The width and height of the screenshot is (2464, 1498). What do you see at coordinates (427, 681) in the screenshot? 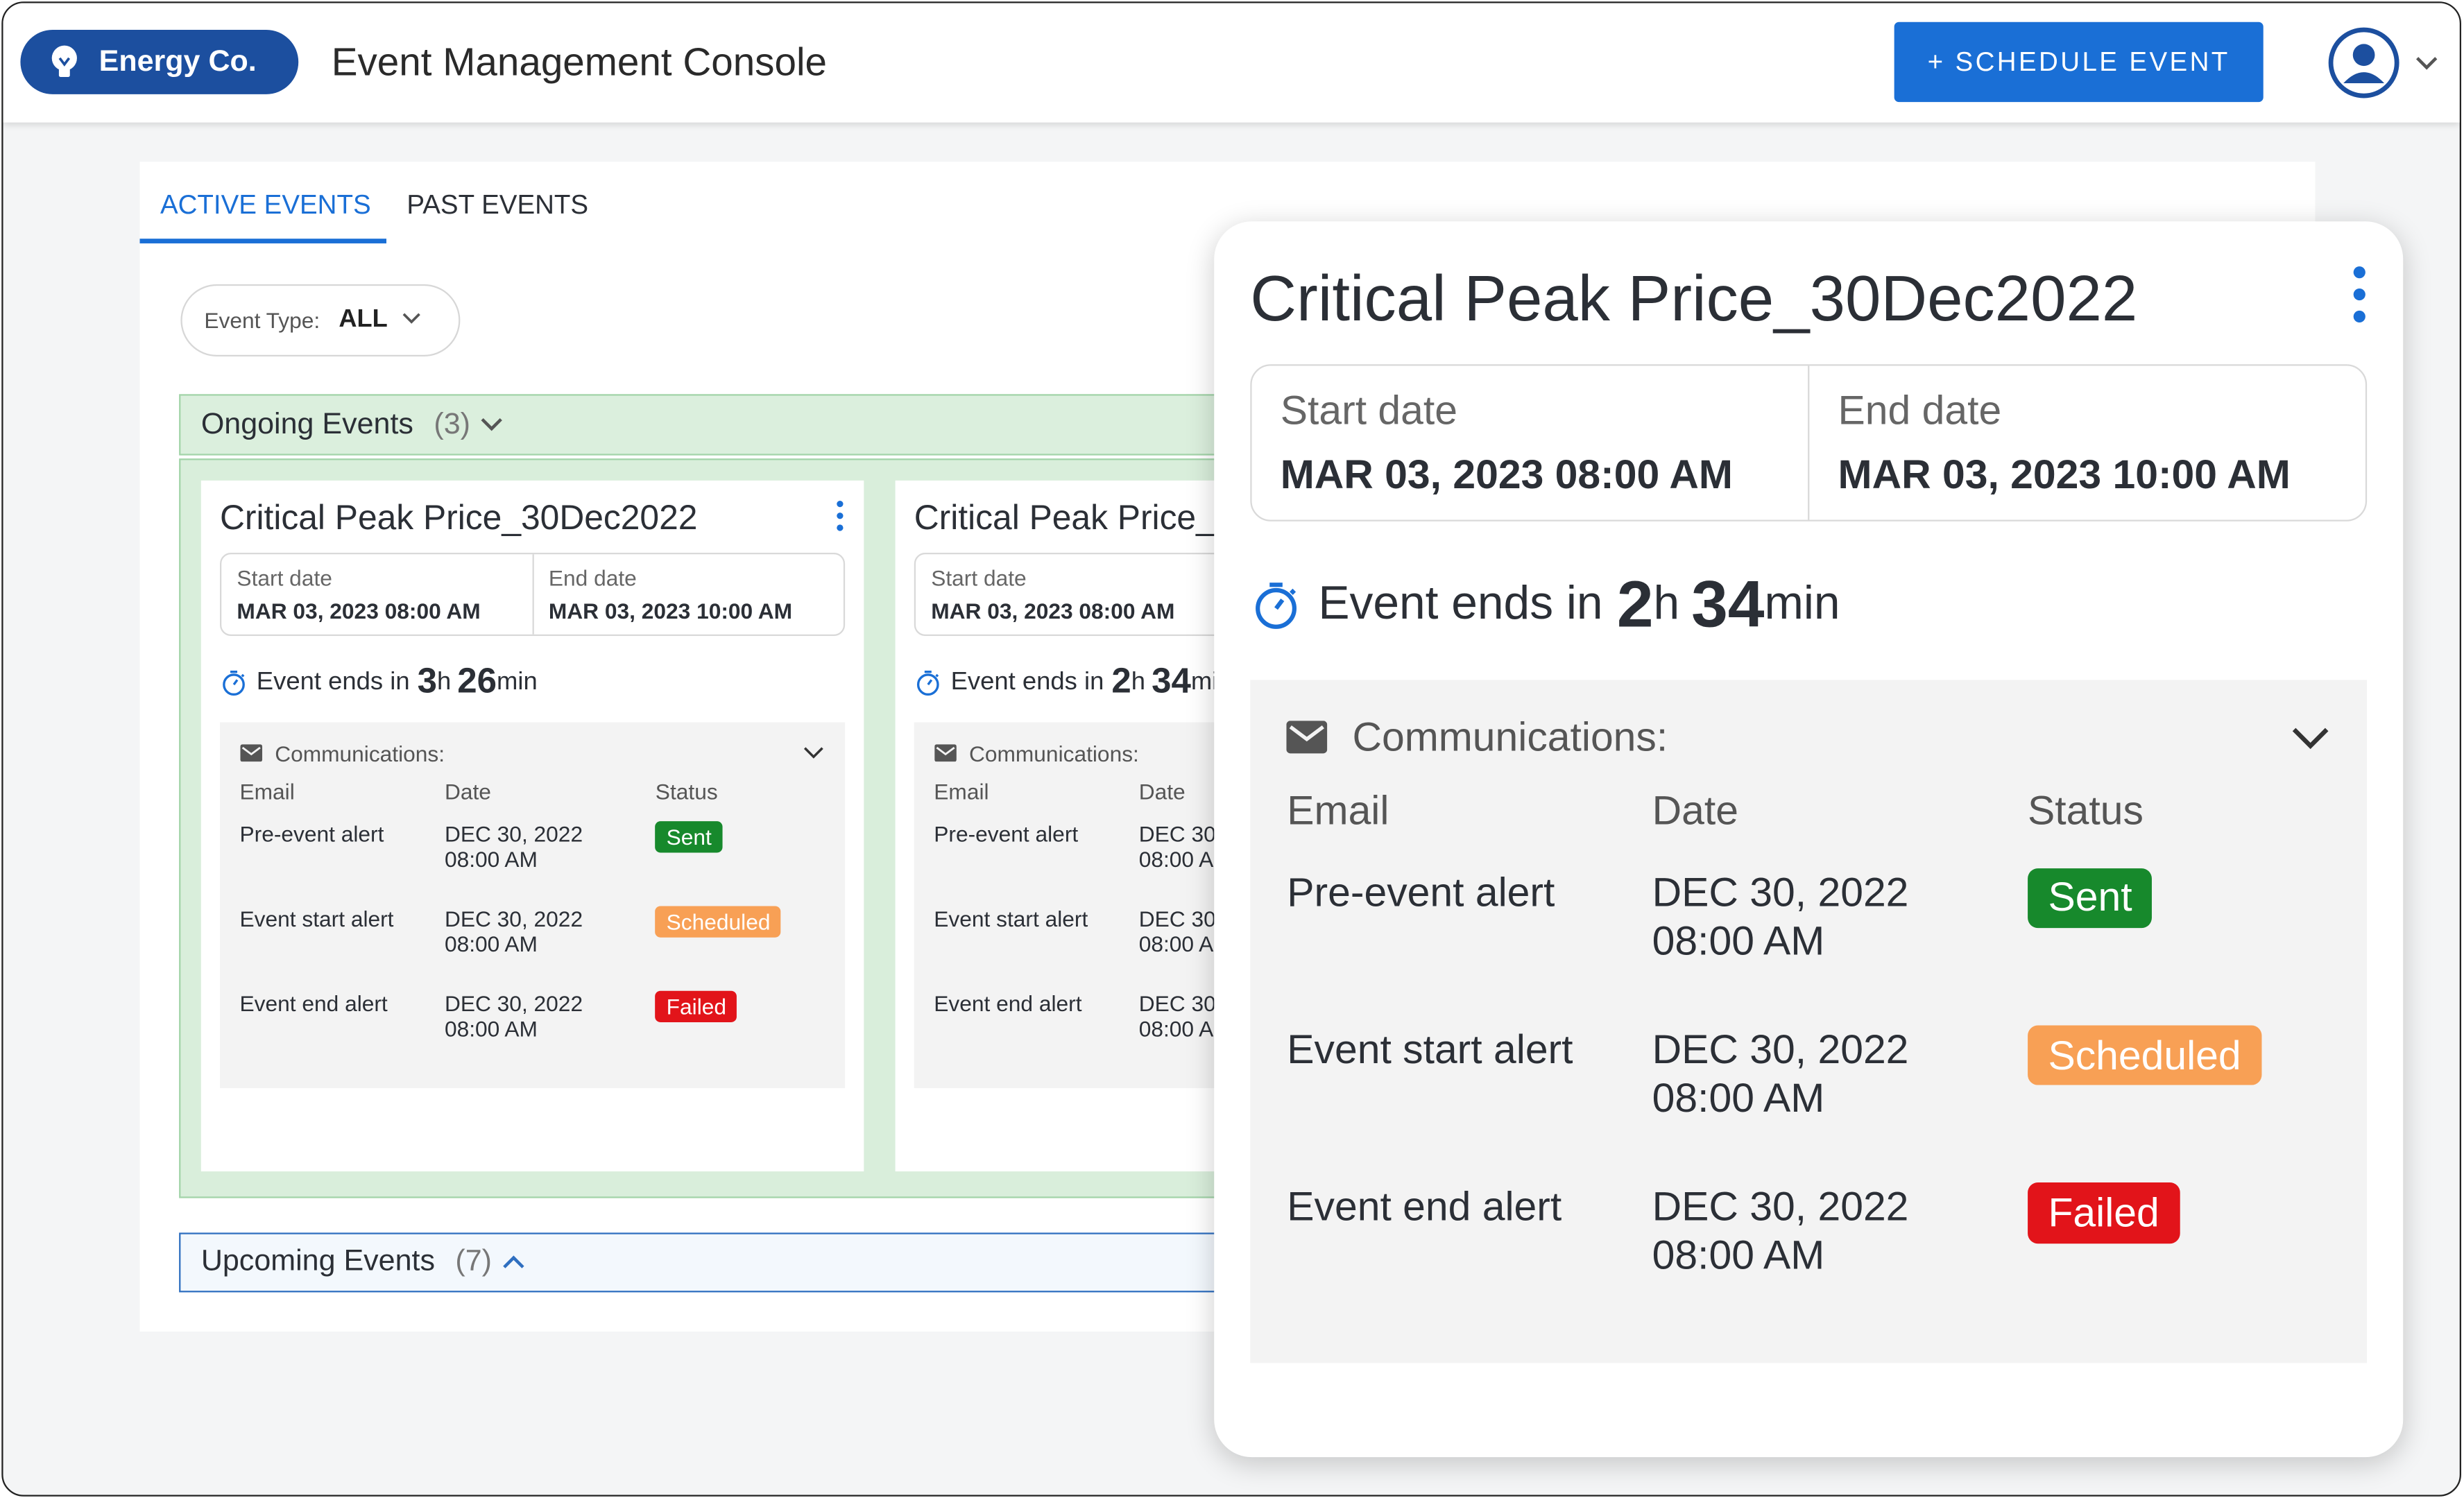
I see `countdown-hours: 3` at bounding box center [427, 681].